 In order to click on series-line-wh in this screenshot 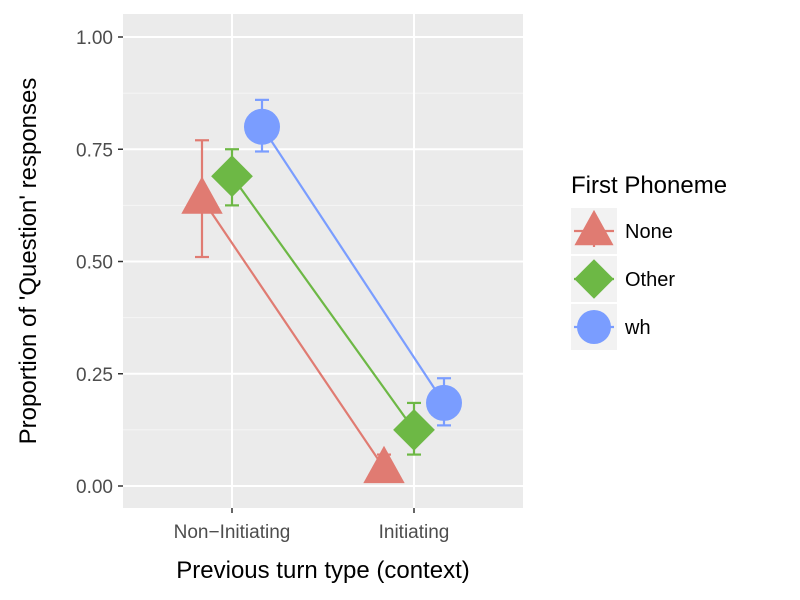, I will do `click(353, 265)`.